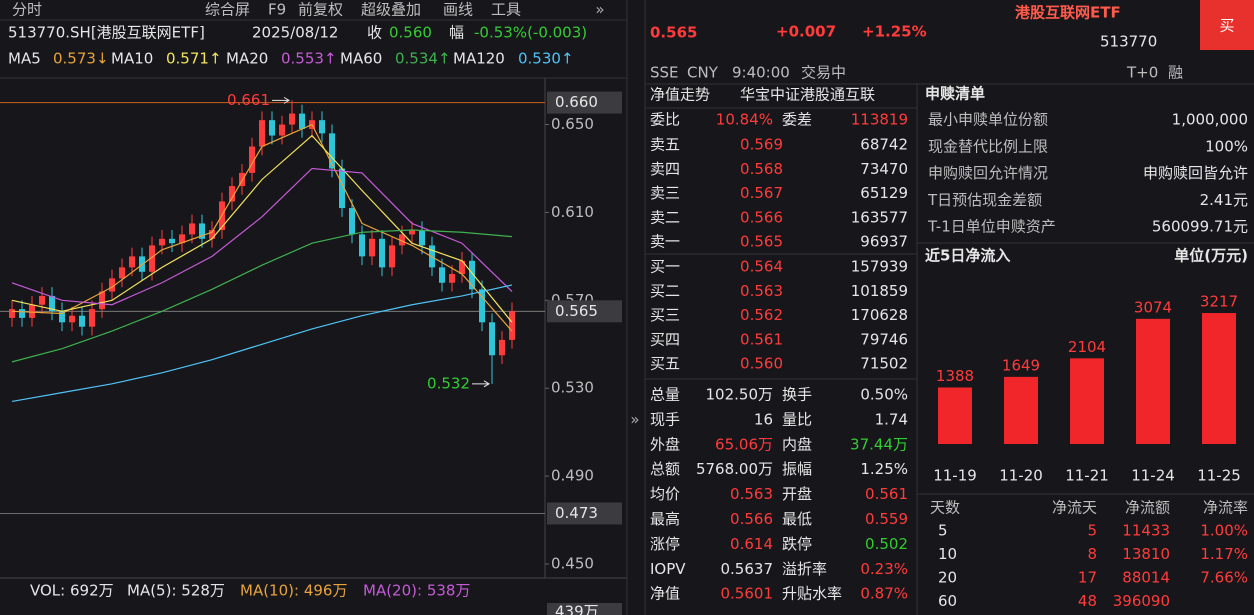  What do you see at coordinates (194, 59) in the screenshot?
I see `ma-legend-value: 0.571↑` at bounding box center [194, 59].